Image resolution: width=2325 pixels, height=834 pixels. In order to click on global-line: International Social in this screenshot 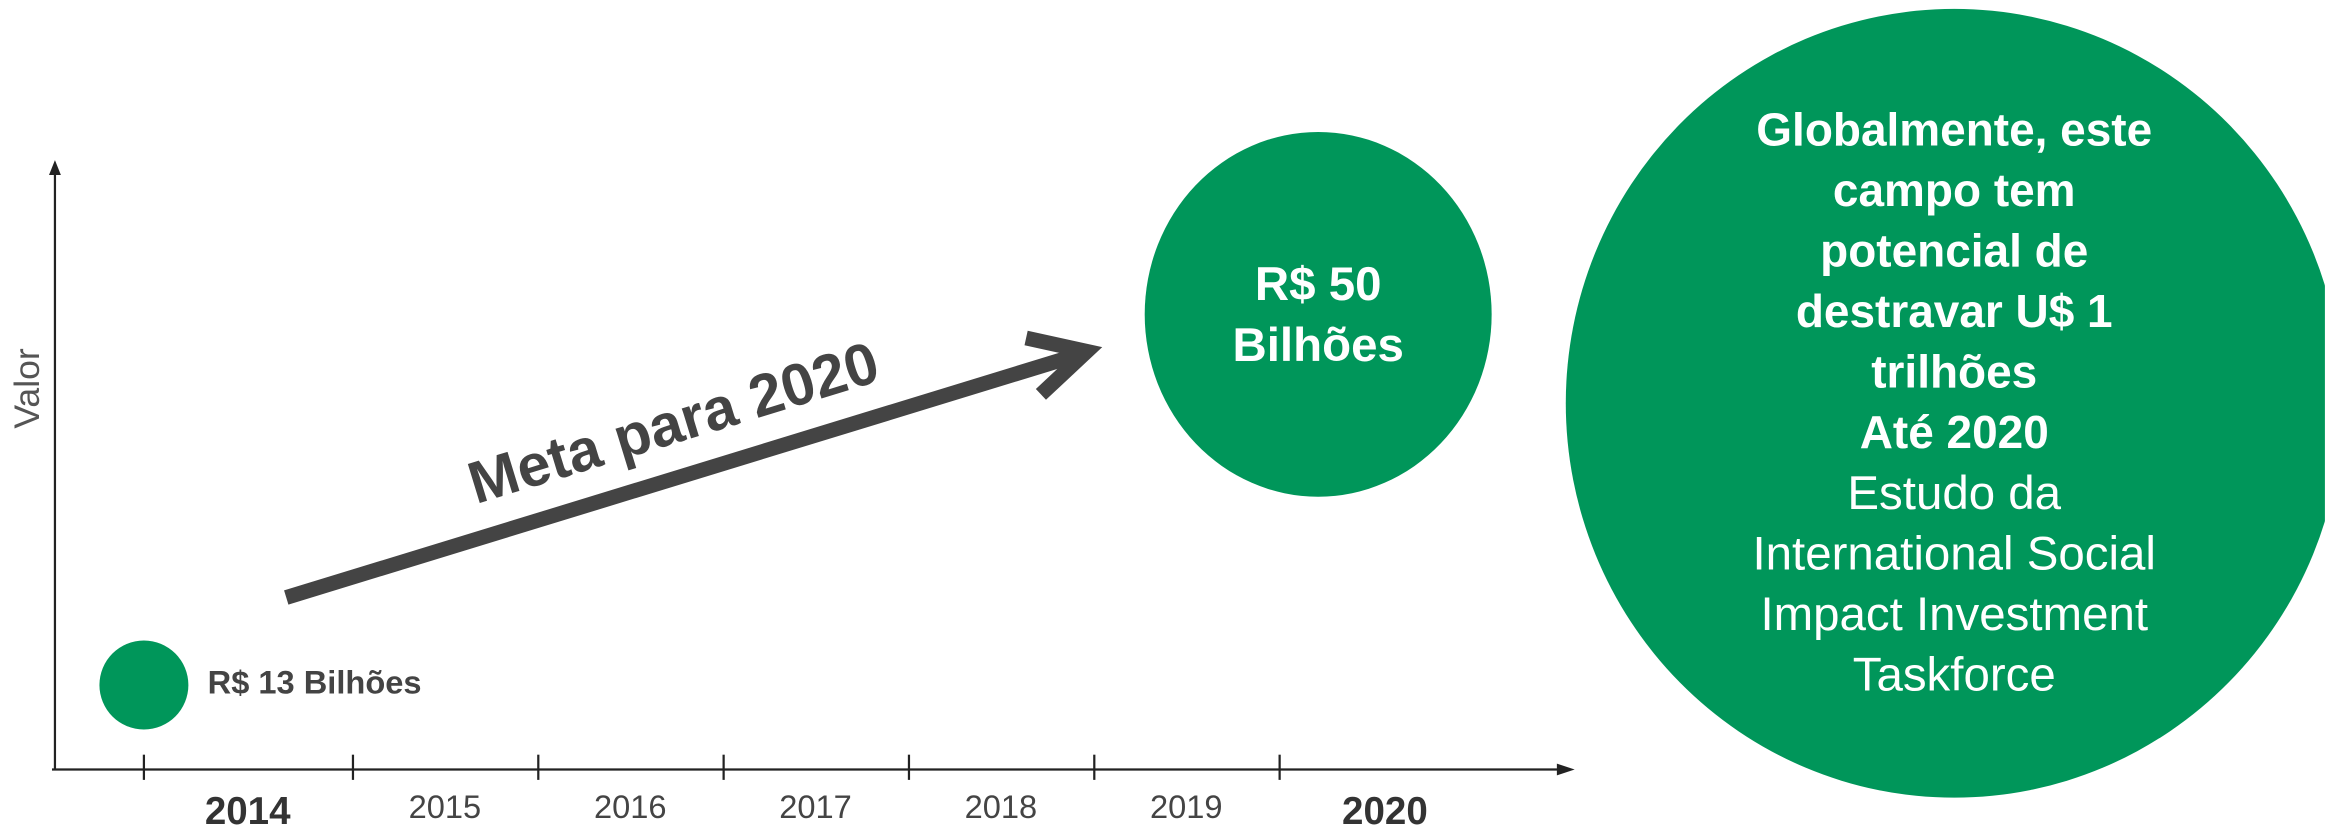, I will do `click(1954, 554)`.